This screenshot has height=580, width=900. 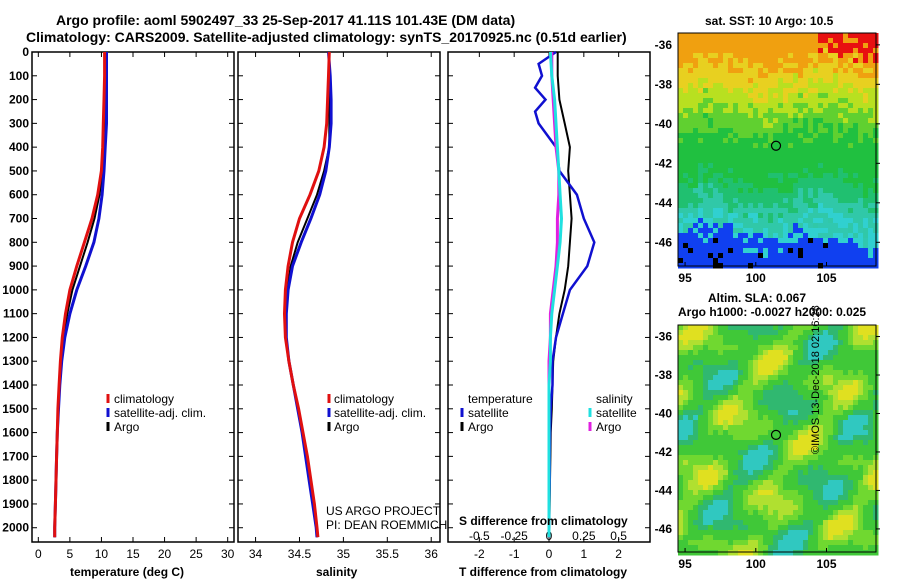 I want to click on sla-map-xtick-label-105: 105, so click(x=826, y=564).